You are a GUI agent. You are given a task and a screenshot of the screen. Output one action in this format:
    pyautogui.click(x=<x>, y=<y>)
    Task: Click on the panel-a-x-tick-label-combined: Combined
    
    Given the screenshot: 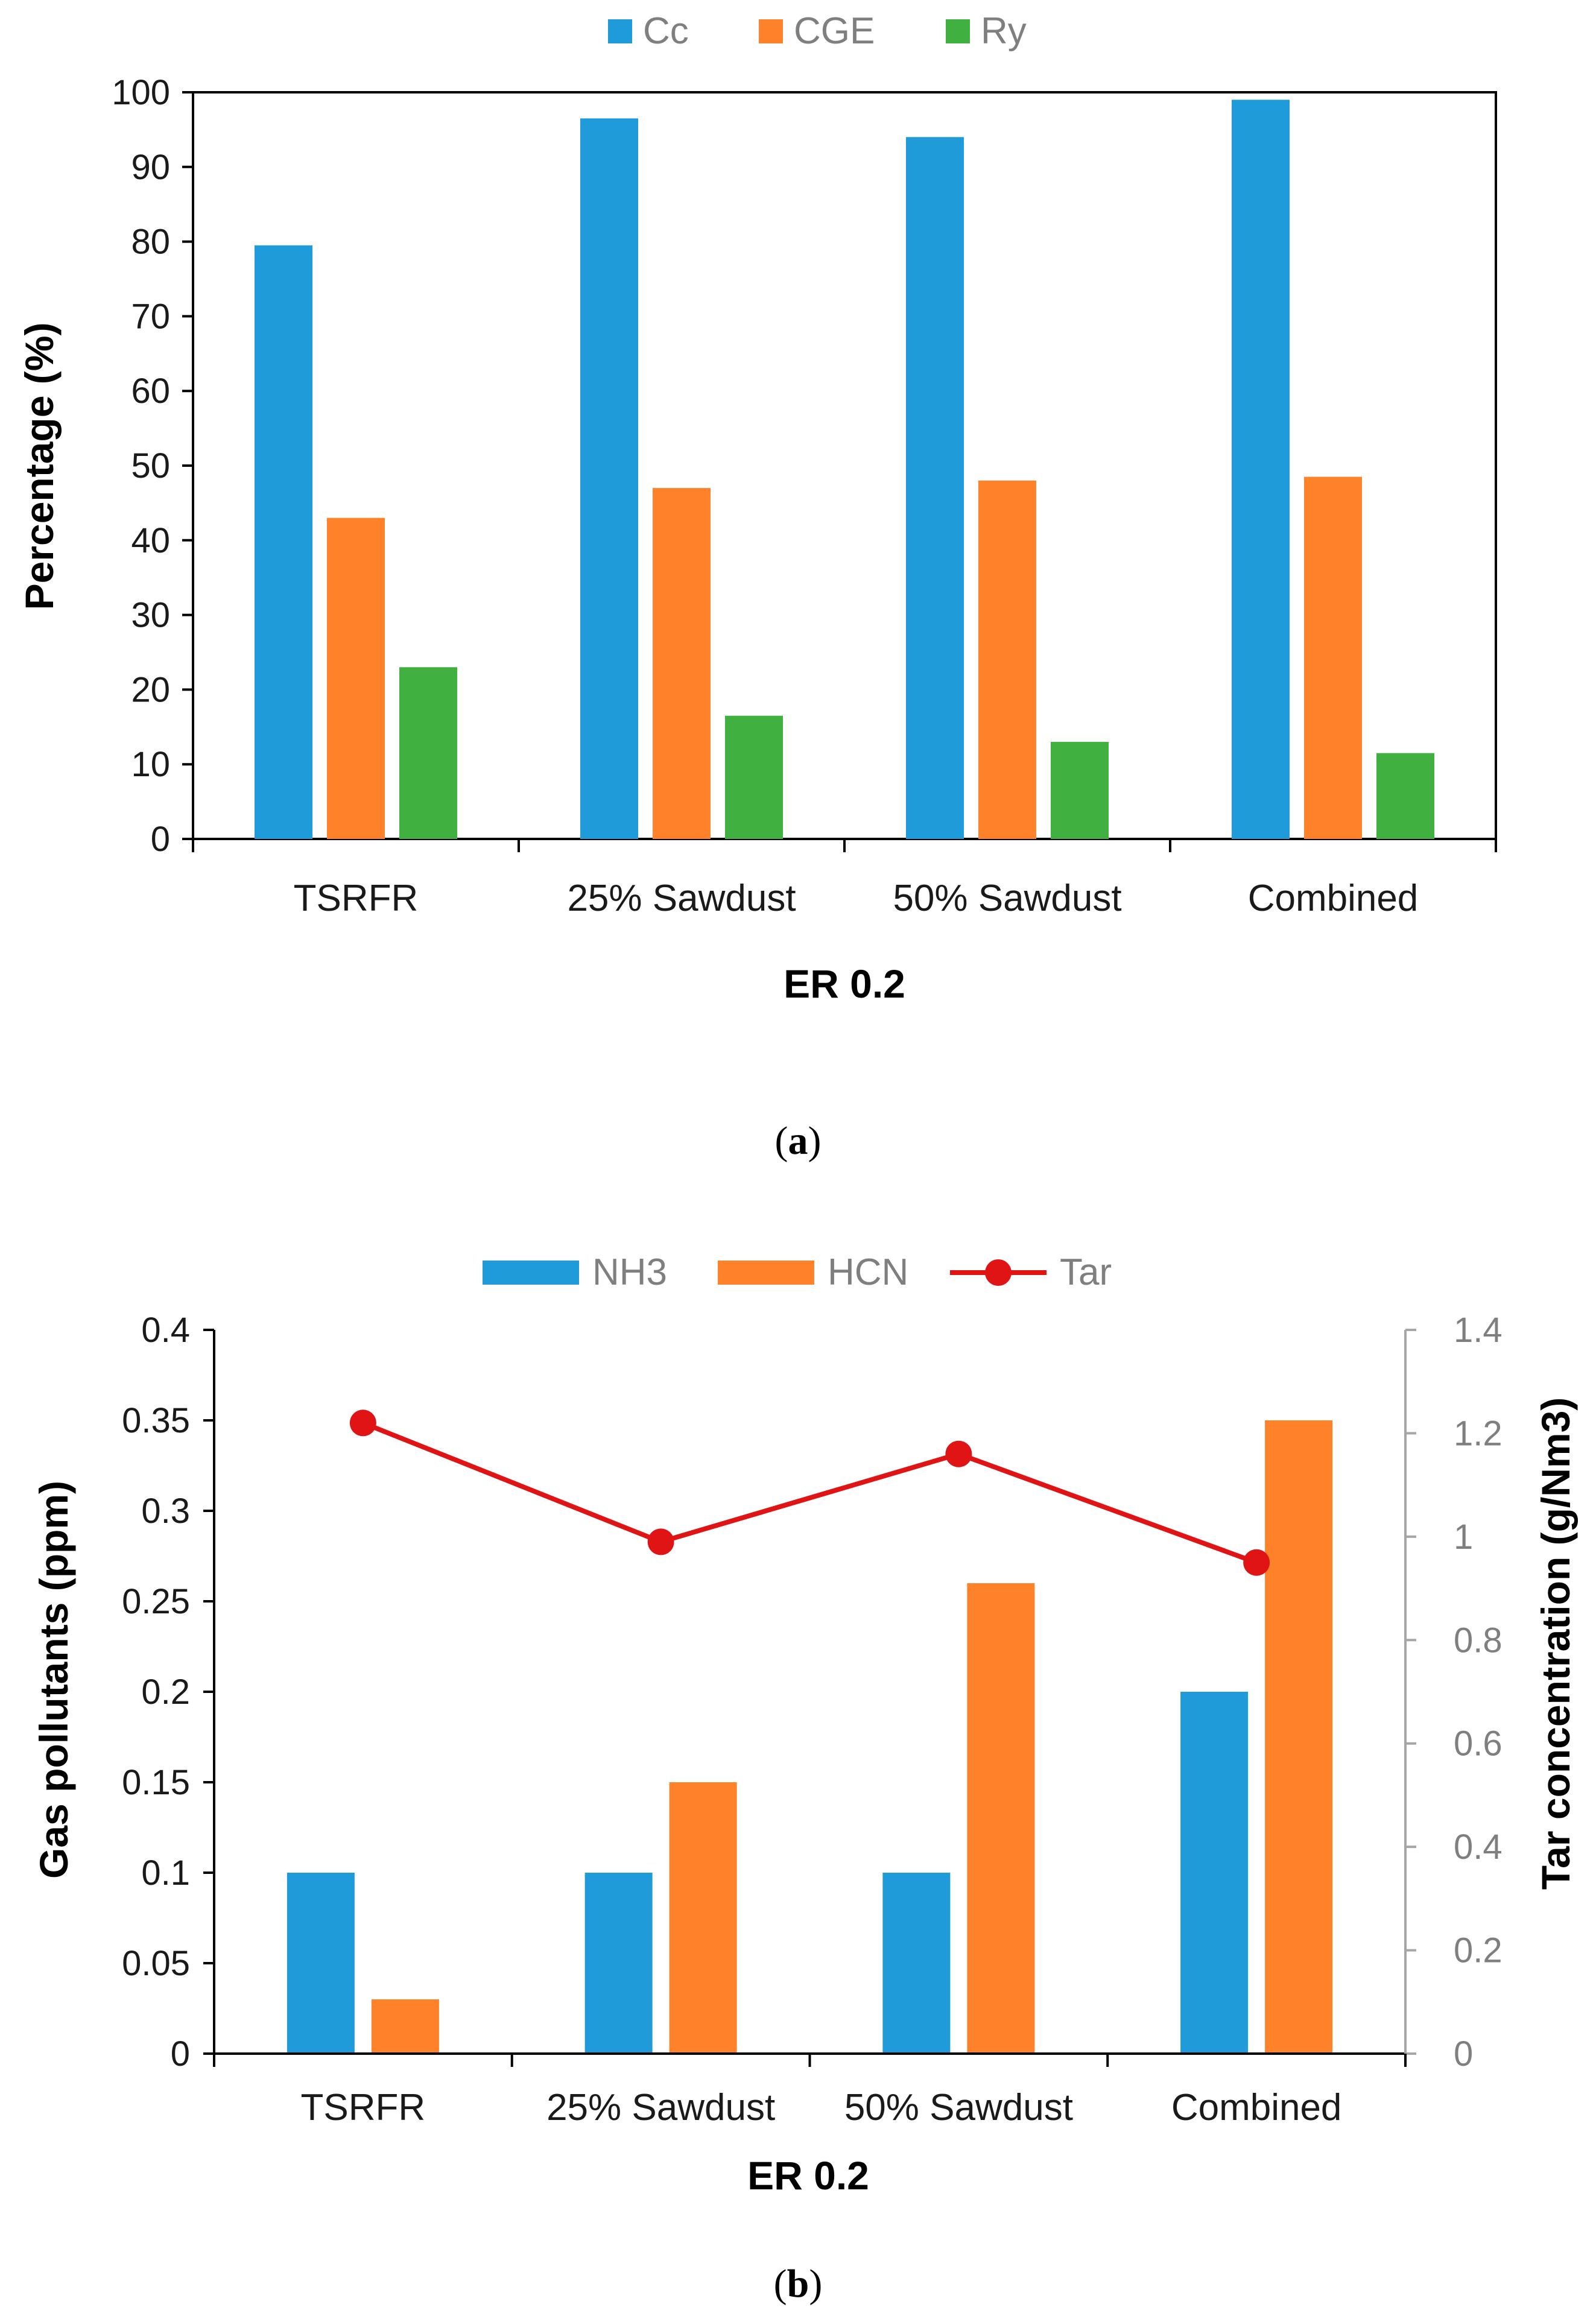 What is the action you would take?
    pyautogui.click(x=1333, y=898)
    